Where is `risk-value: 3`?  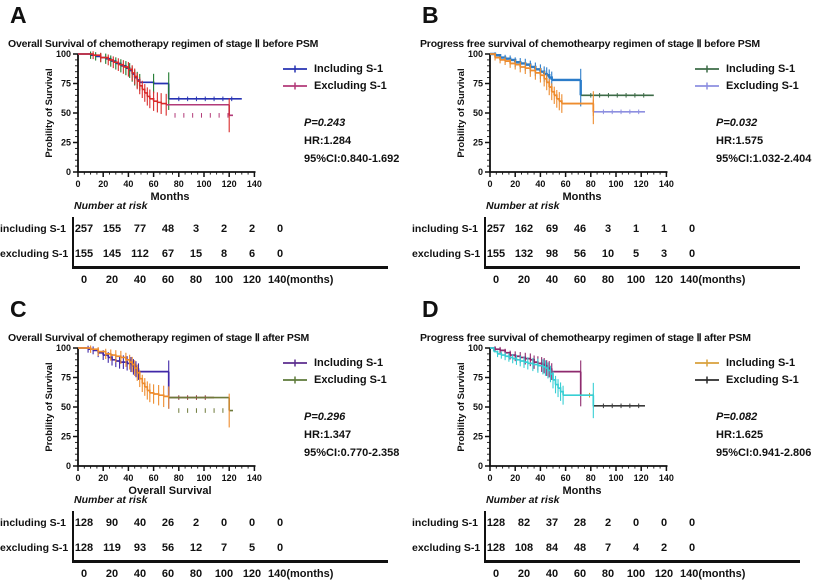
risk-value: 3 is located at coordinates (664, 253).